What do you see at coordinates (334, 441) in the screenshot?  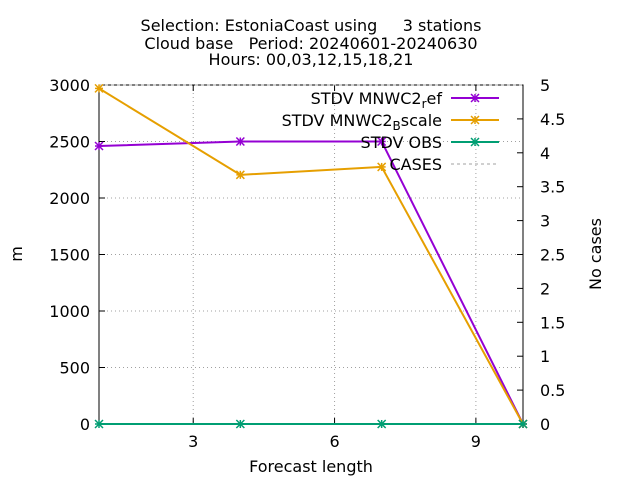 I see `x-tick-label: 6` at bounding box center [334, 441].